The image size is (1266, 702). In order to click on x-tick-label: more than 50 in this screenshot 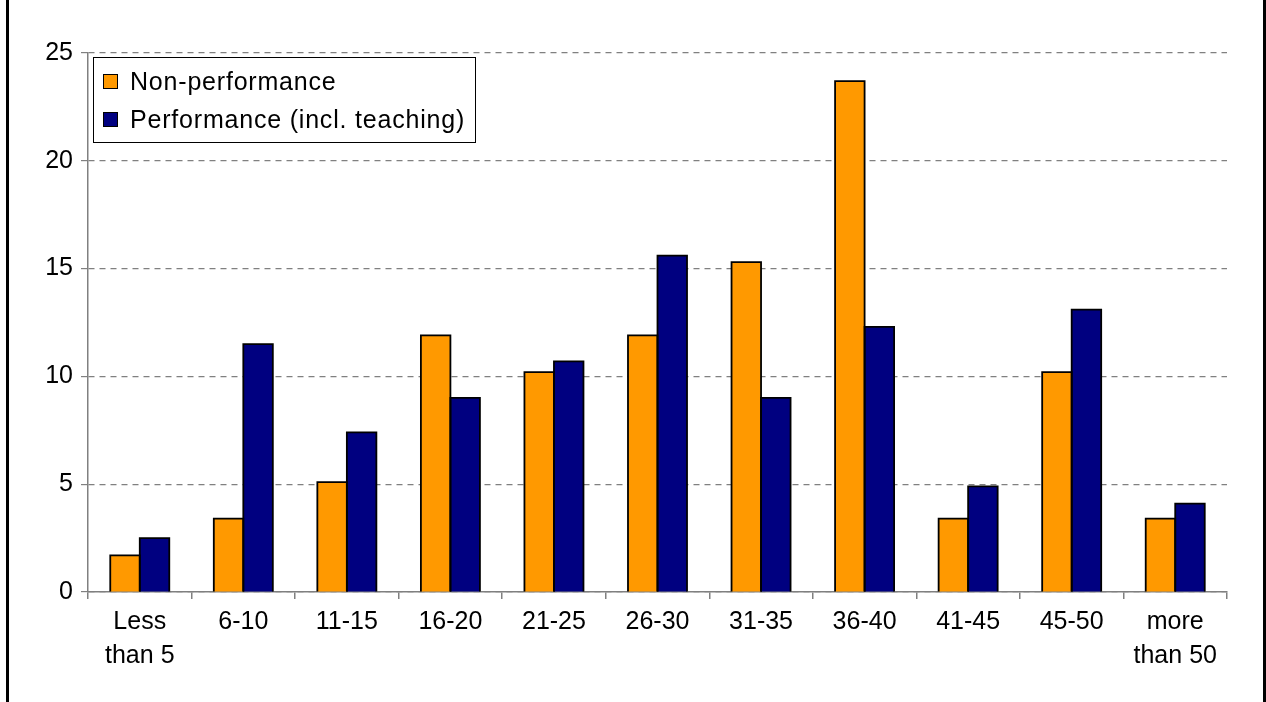, I will do `click(1175, 636)`.